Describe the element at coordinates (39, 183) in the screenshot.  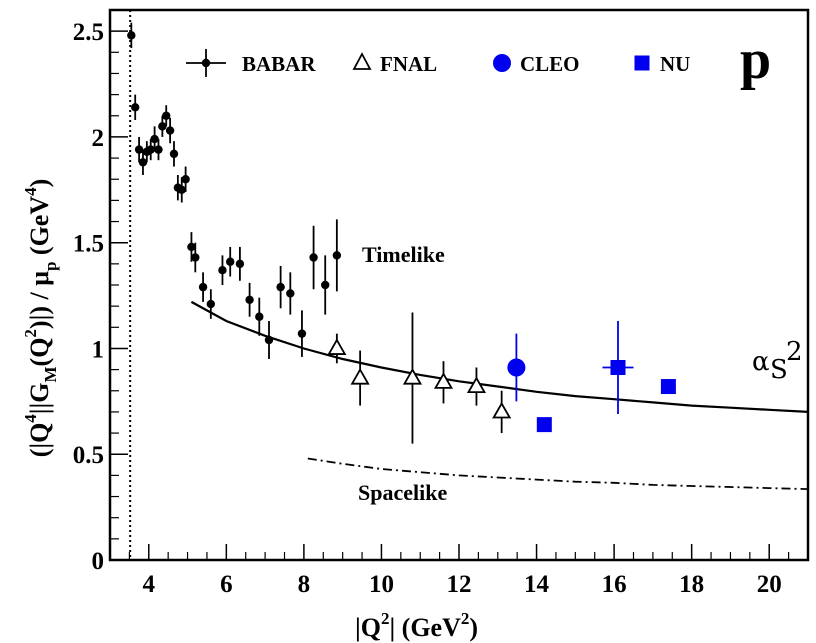
I see `y-title-part: )` at that location.